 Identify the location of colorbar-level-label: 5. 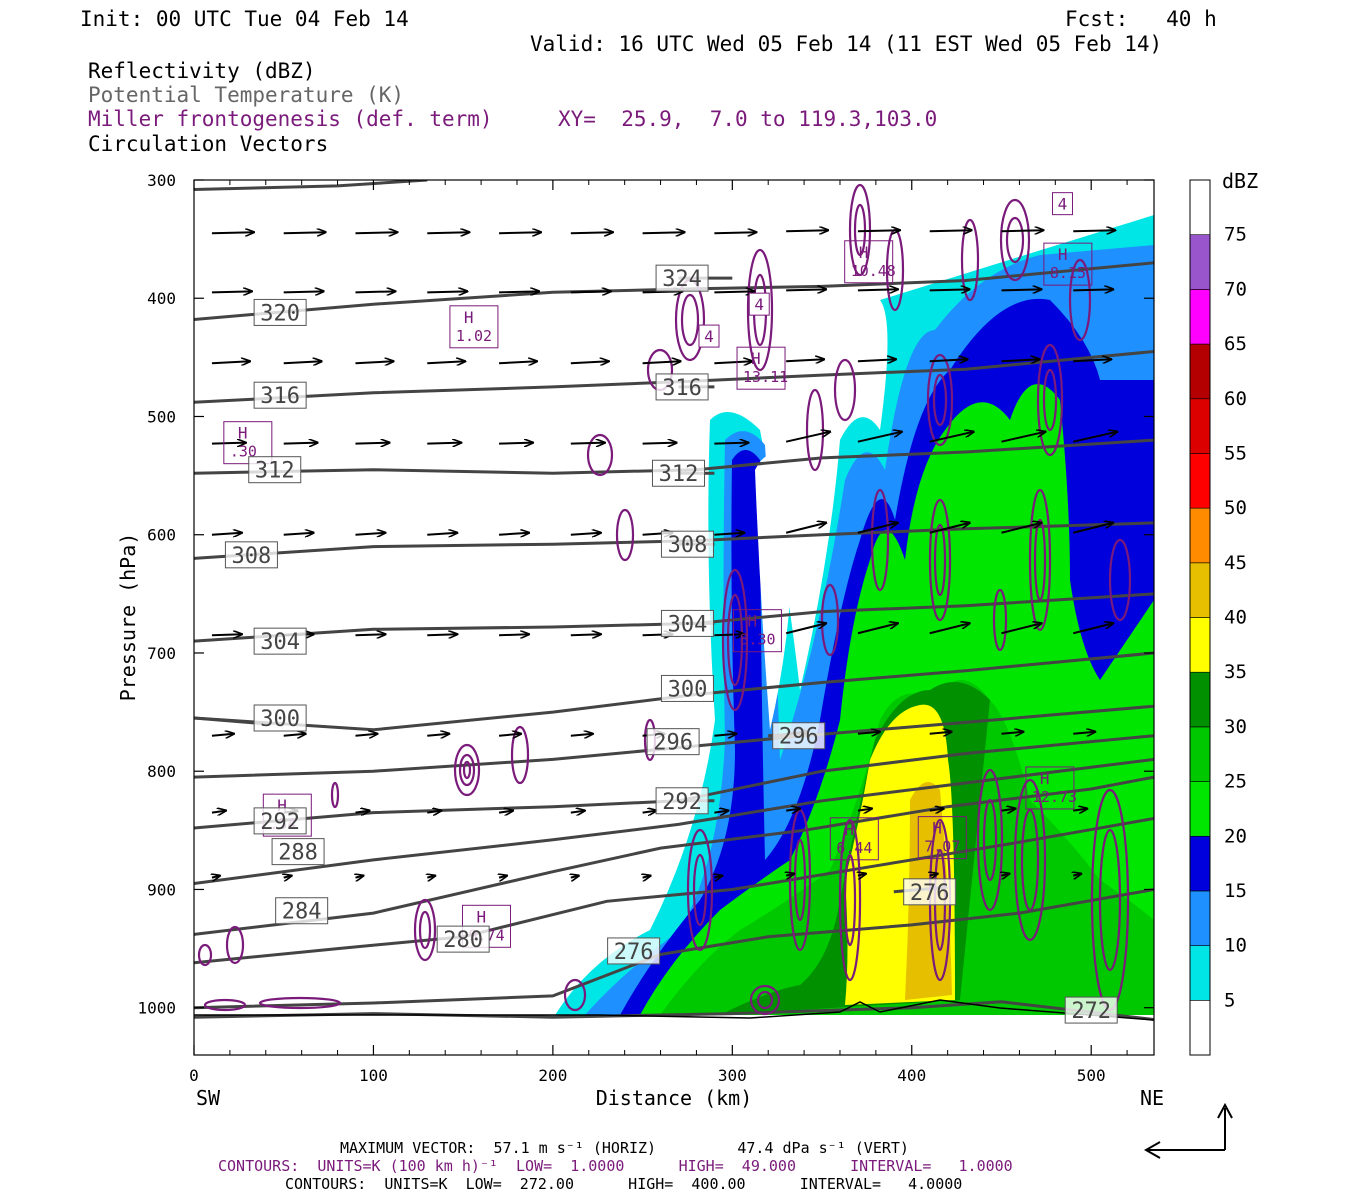
(1229, 1000).